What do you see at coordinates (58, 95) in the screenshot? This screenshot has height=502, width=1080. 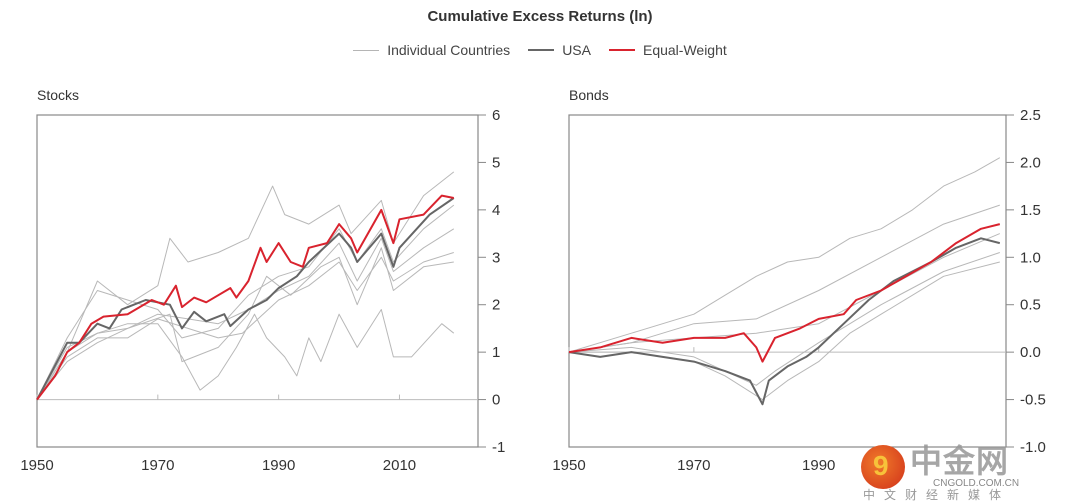 I see `panel-title: Stocks` at bounding box center [58, 95].